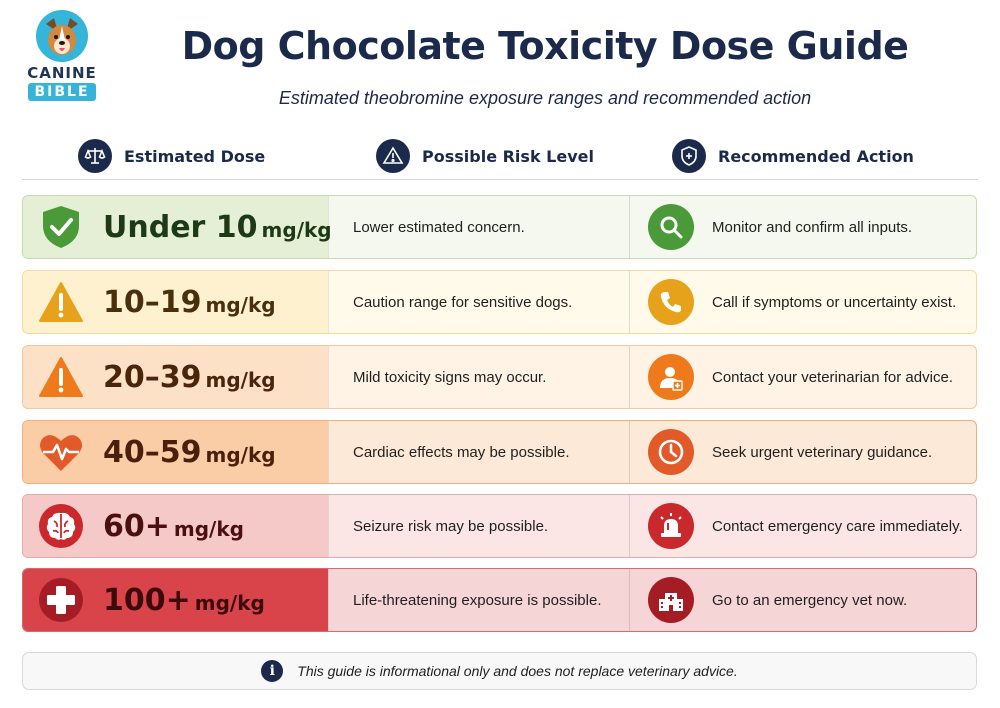  I want to click on action-cell: Go to an emergency vet now., so click(802, 600).